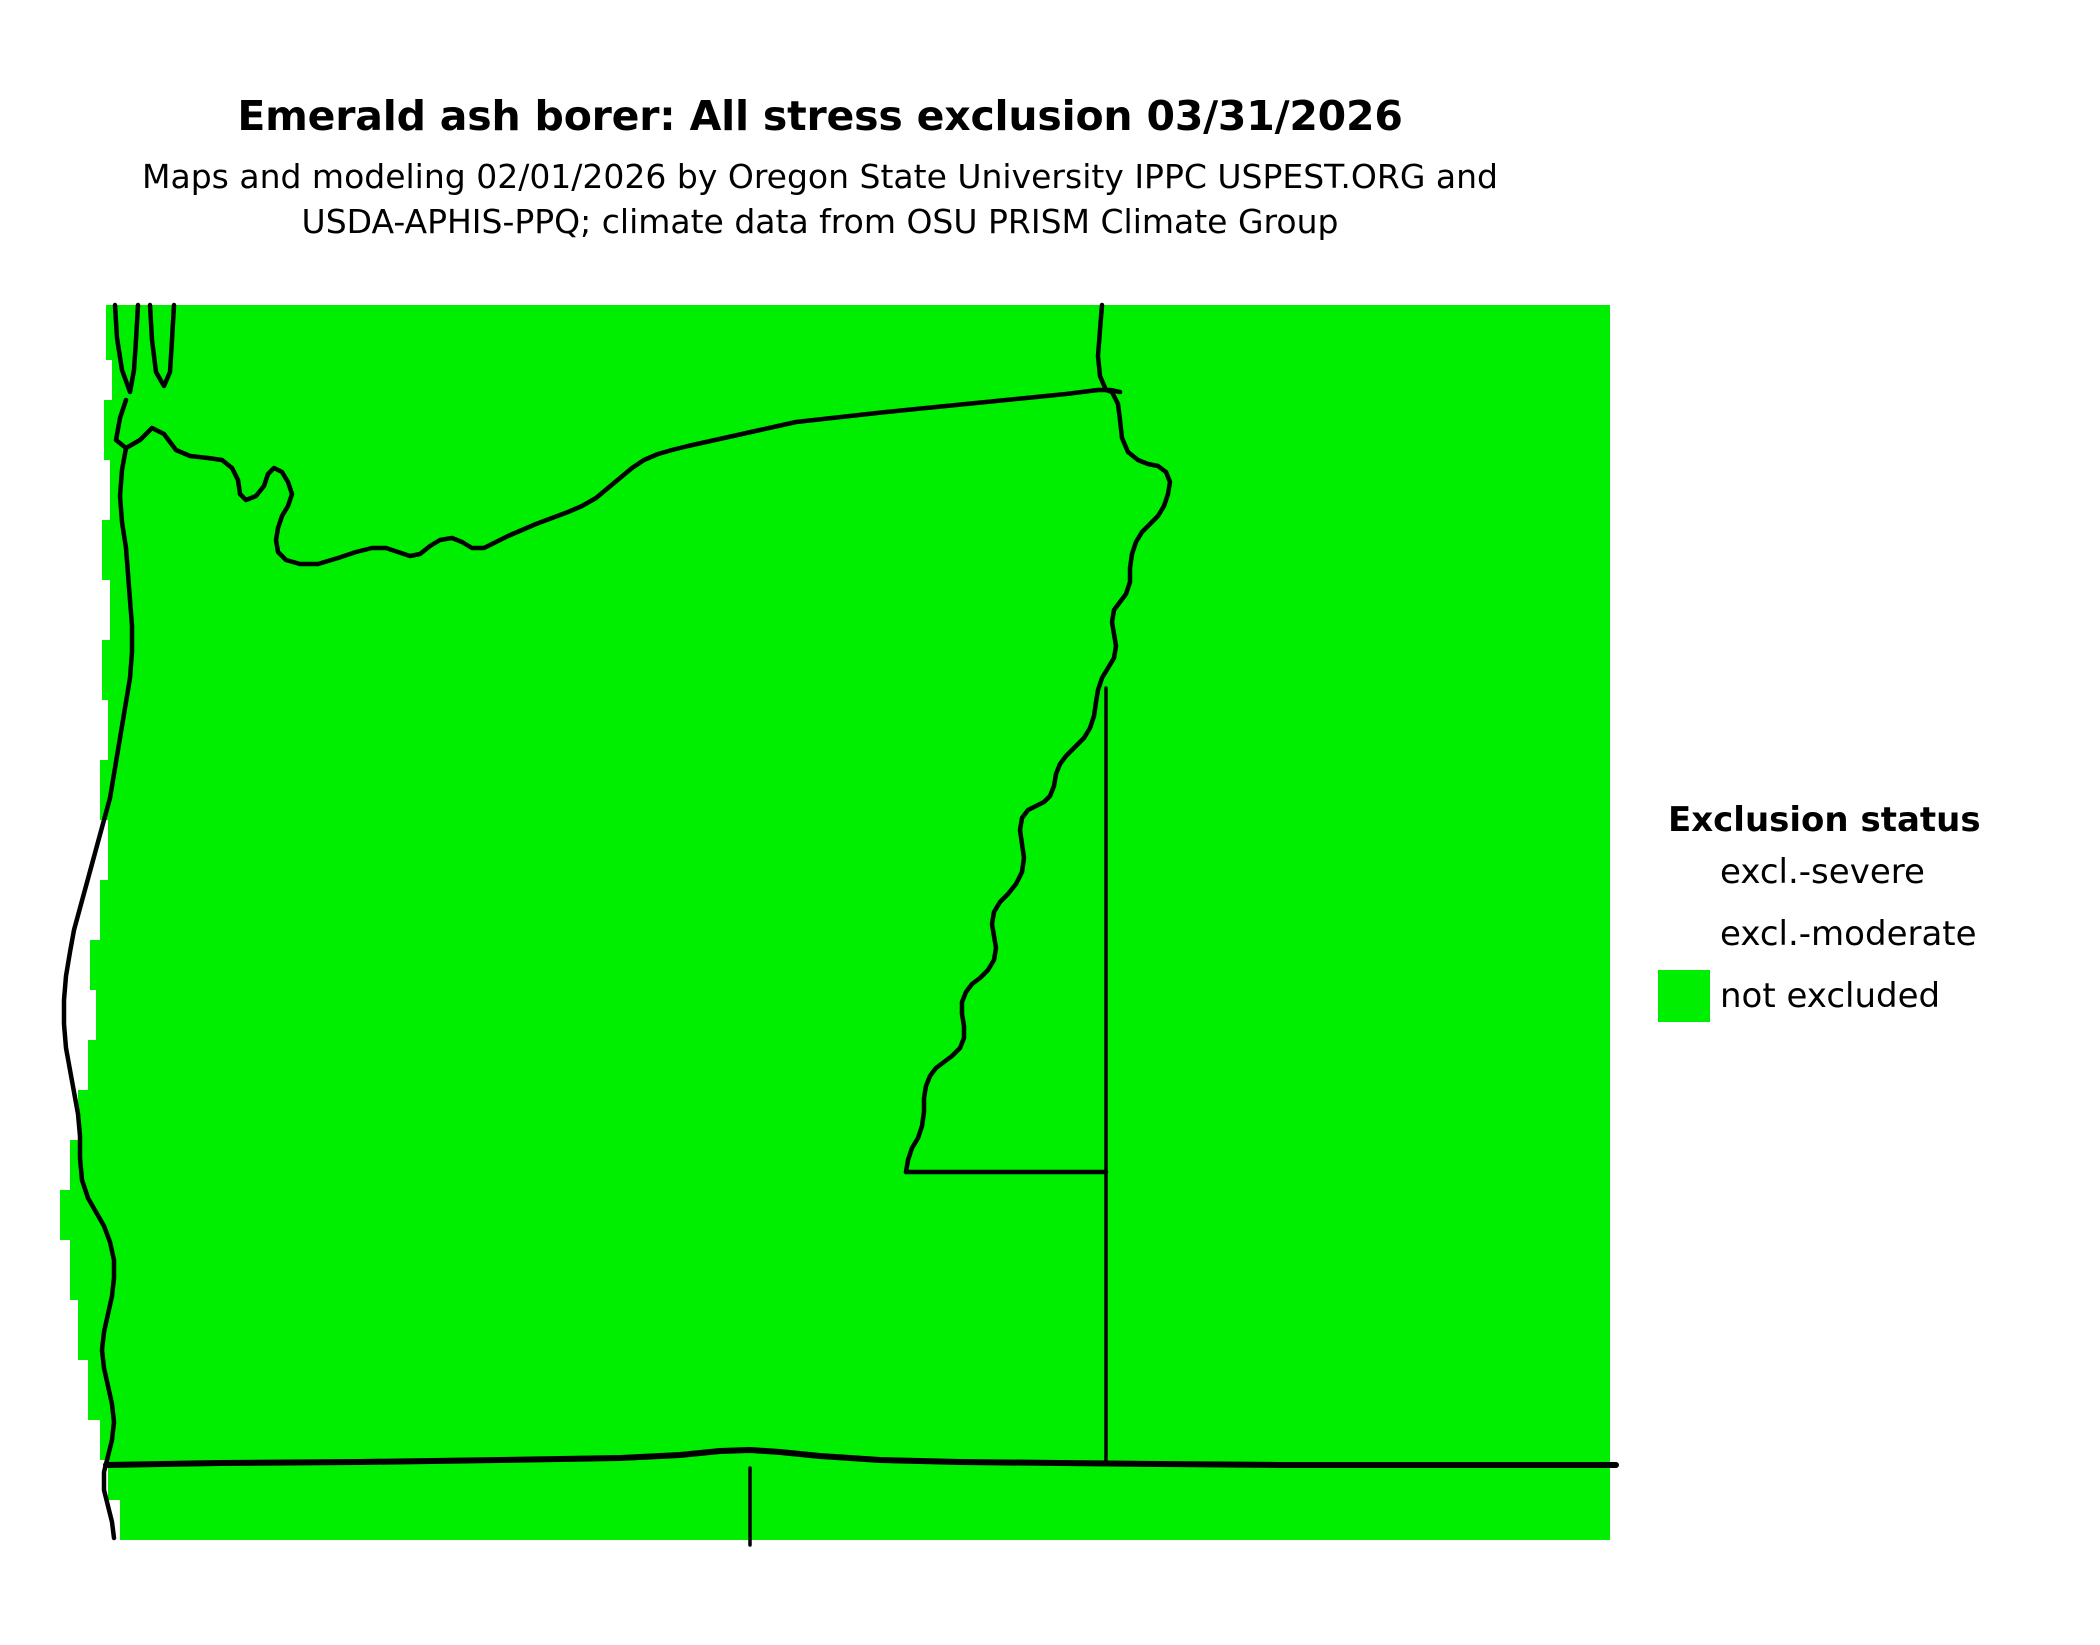 This screenshot has width=2100, height=1645. I want to click on legend-item-excl-moderate: excl.-moderate, so click(1873, 934).